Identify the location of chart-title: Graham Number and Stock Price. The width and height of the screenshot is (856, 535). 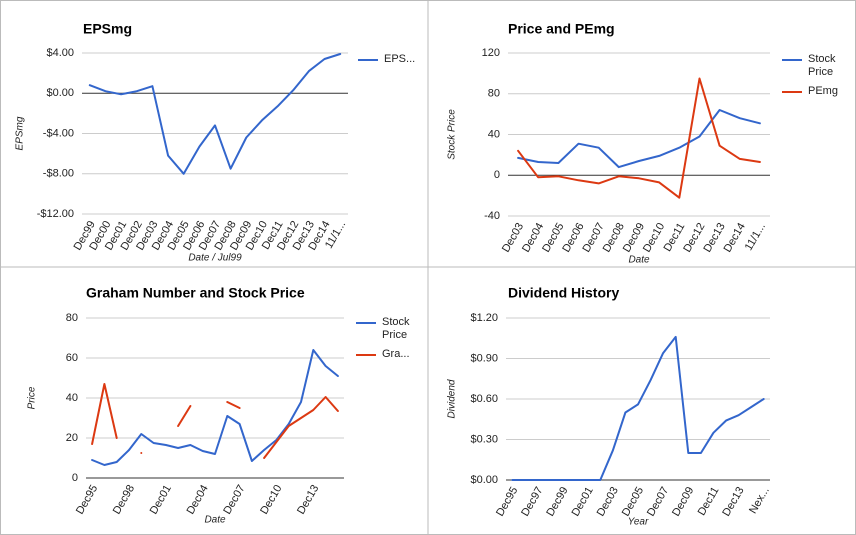
(195, 293).